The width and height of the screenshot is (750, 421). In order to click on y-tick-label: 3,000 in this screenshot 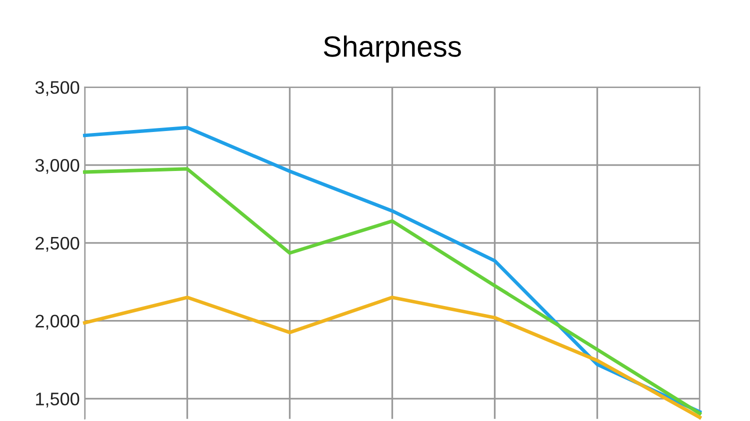, I will do `click(57, 166)`.